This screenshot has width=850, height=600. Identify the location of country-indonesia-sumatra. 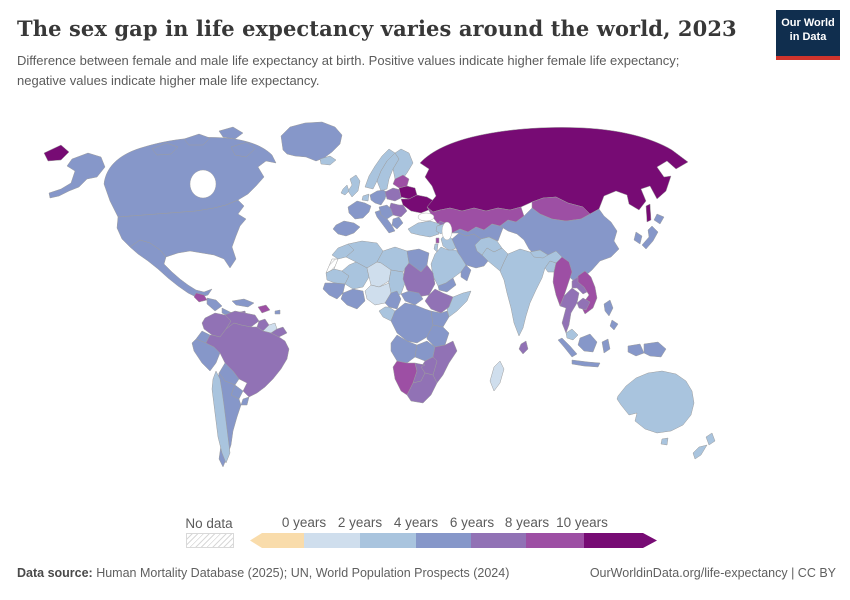
(567, 347).